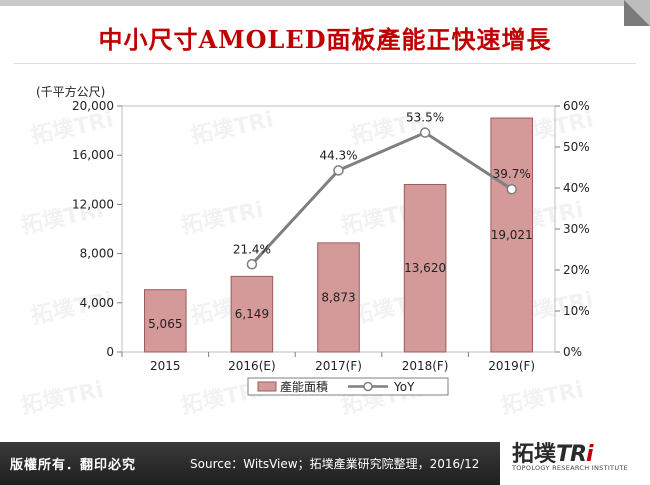 The image size is (650, 485). I want to click on legend-line-marker, so click(368, 386).